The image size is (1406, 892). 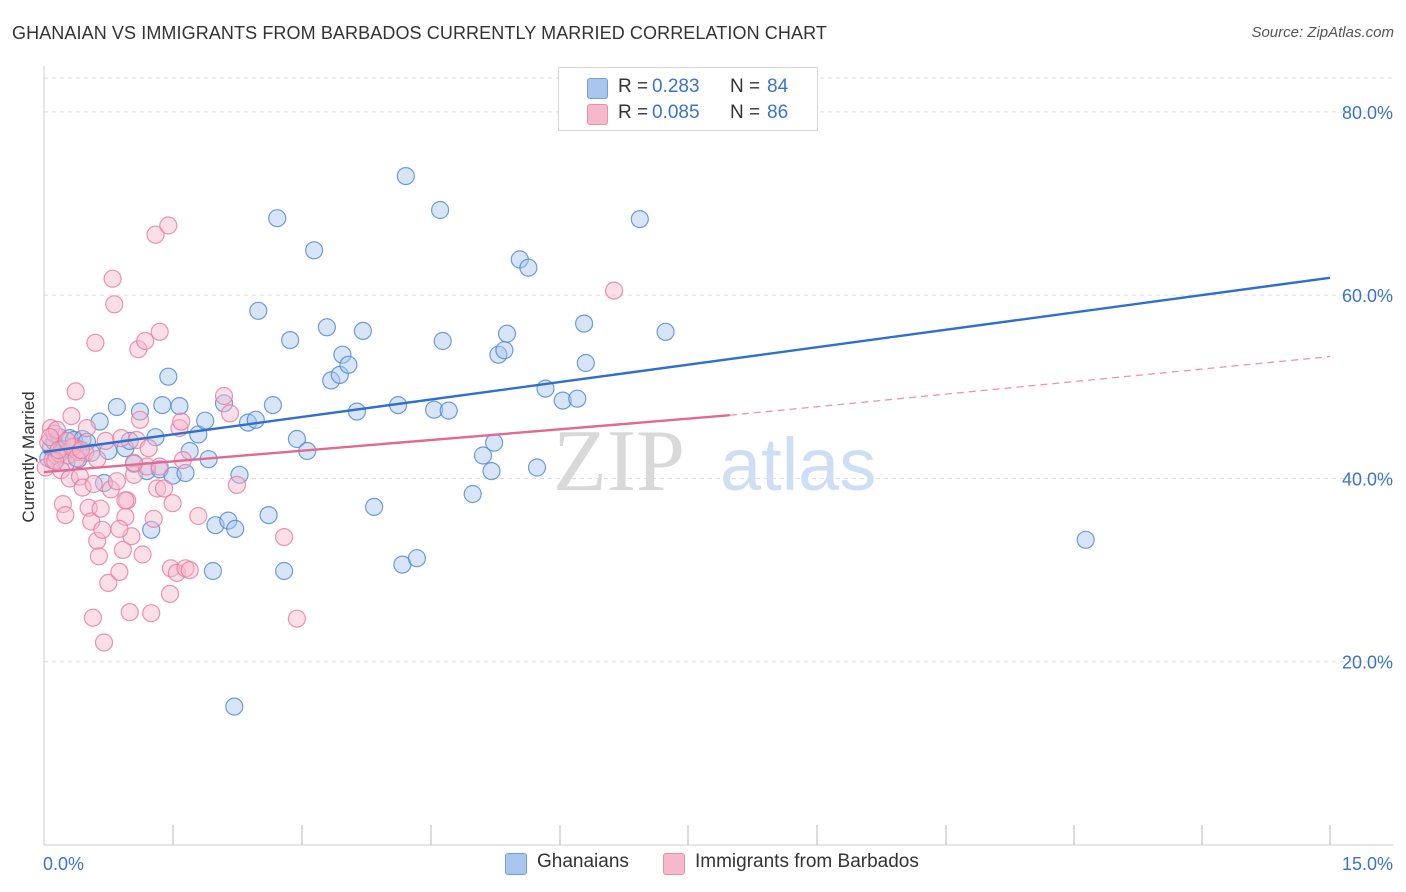 What do you see at coordinates (1367, 864) in the screenshot?
I see `x-tick-label-max: 15.0%` at bounding box center [1367, 864].